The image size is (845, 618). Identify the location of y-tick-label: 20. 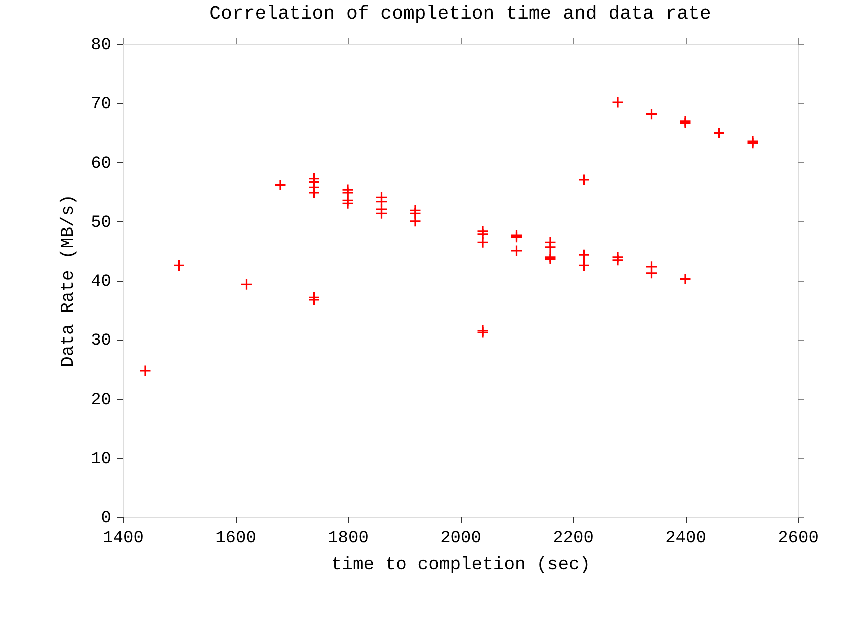
(101, 400).